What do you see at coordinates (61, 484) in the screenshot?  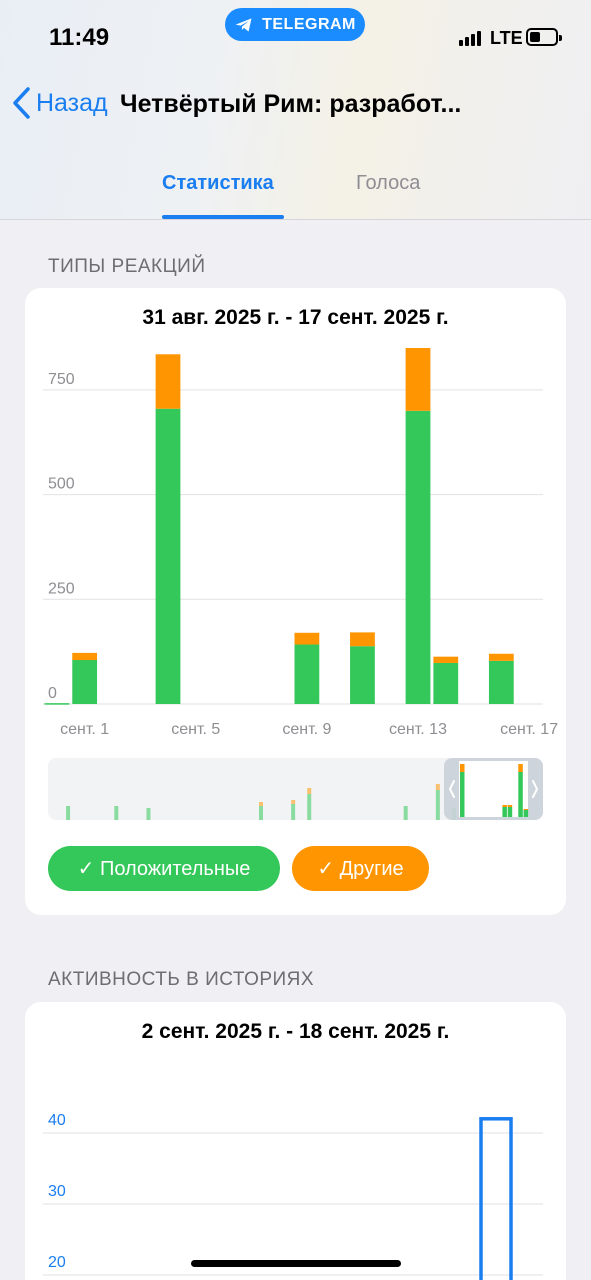 I see `y-tick-label: 500` at bounding box center [61, 484].